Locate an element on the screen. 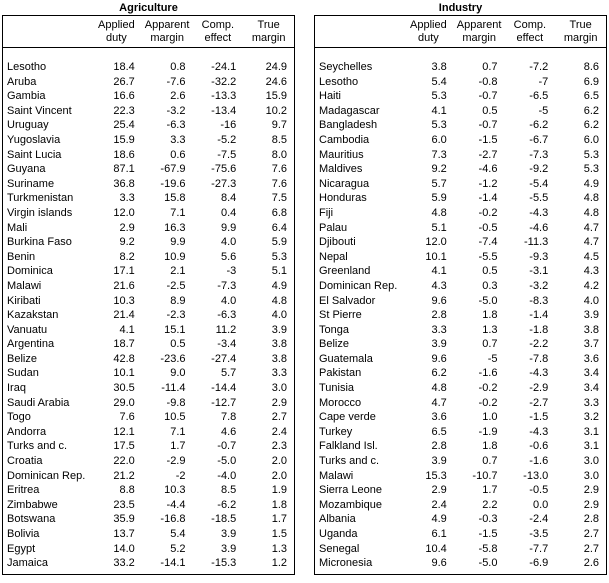  table-row: Yugoslavia 15.9 3.3 -5.2 8.5 is located at coordinates (148, 140).